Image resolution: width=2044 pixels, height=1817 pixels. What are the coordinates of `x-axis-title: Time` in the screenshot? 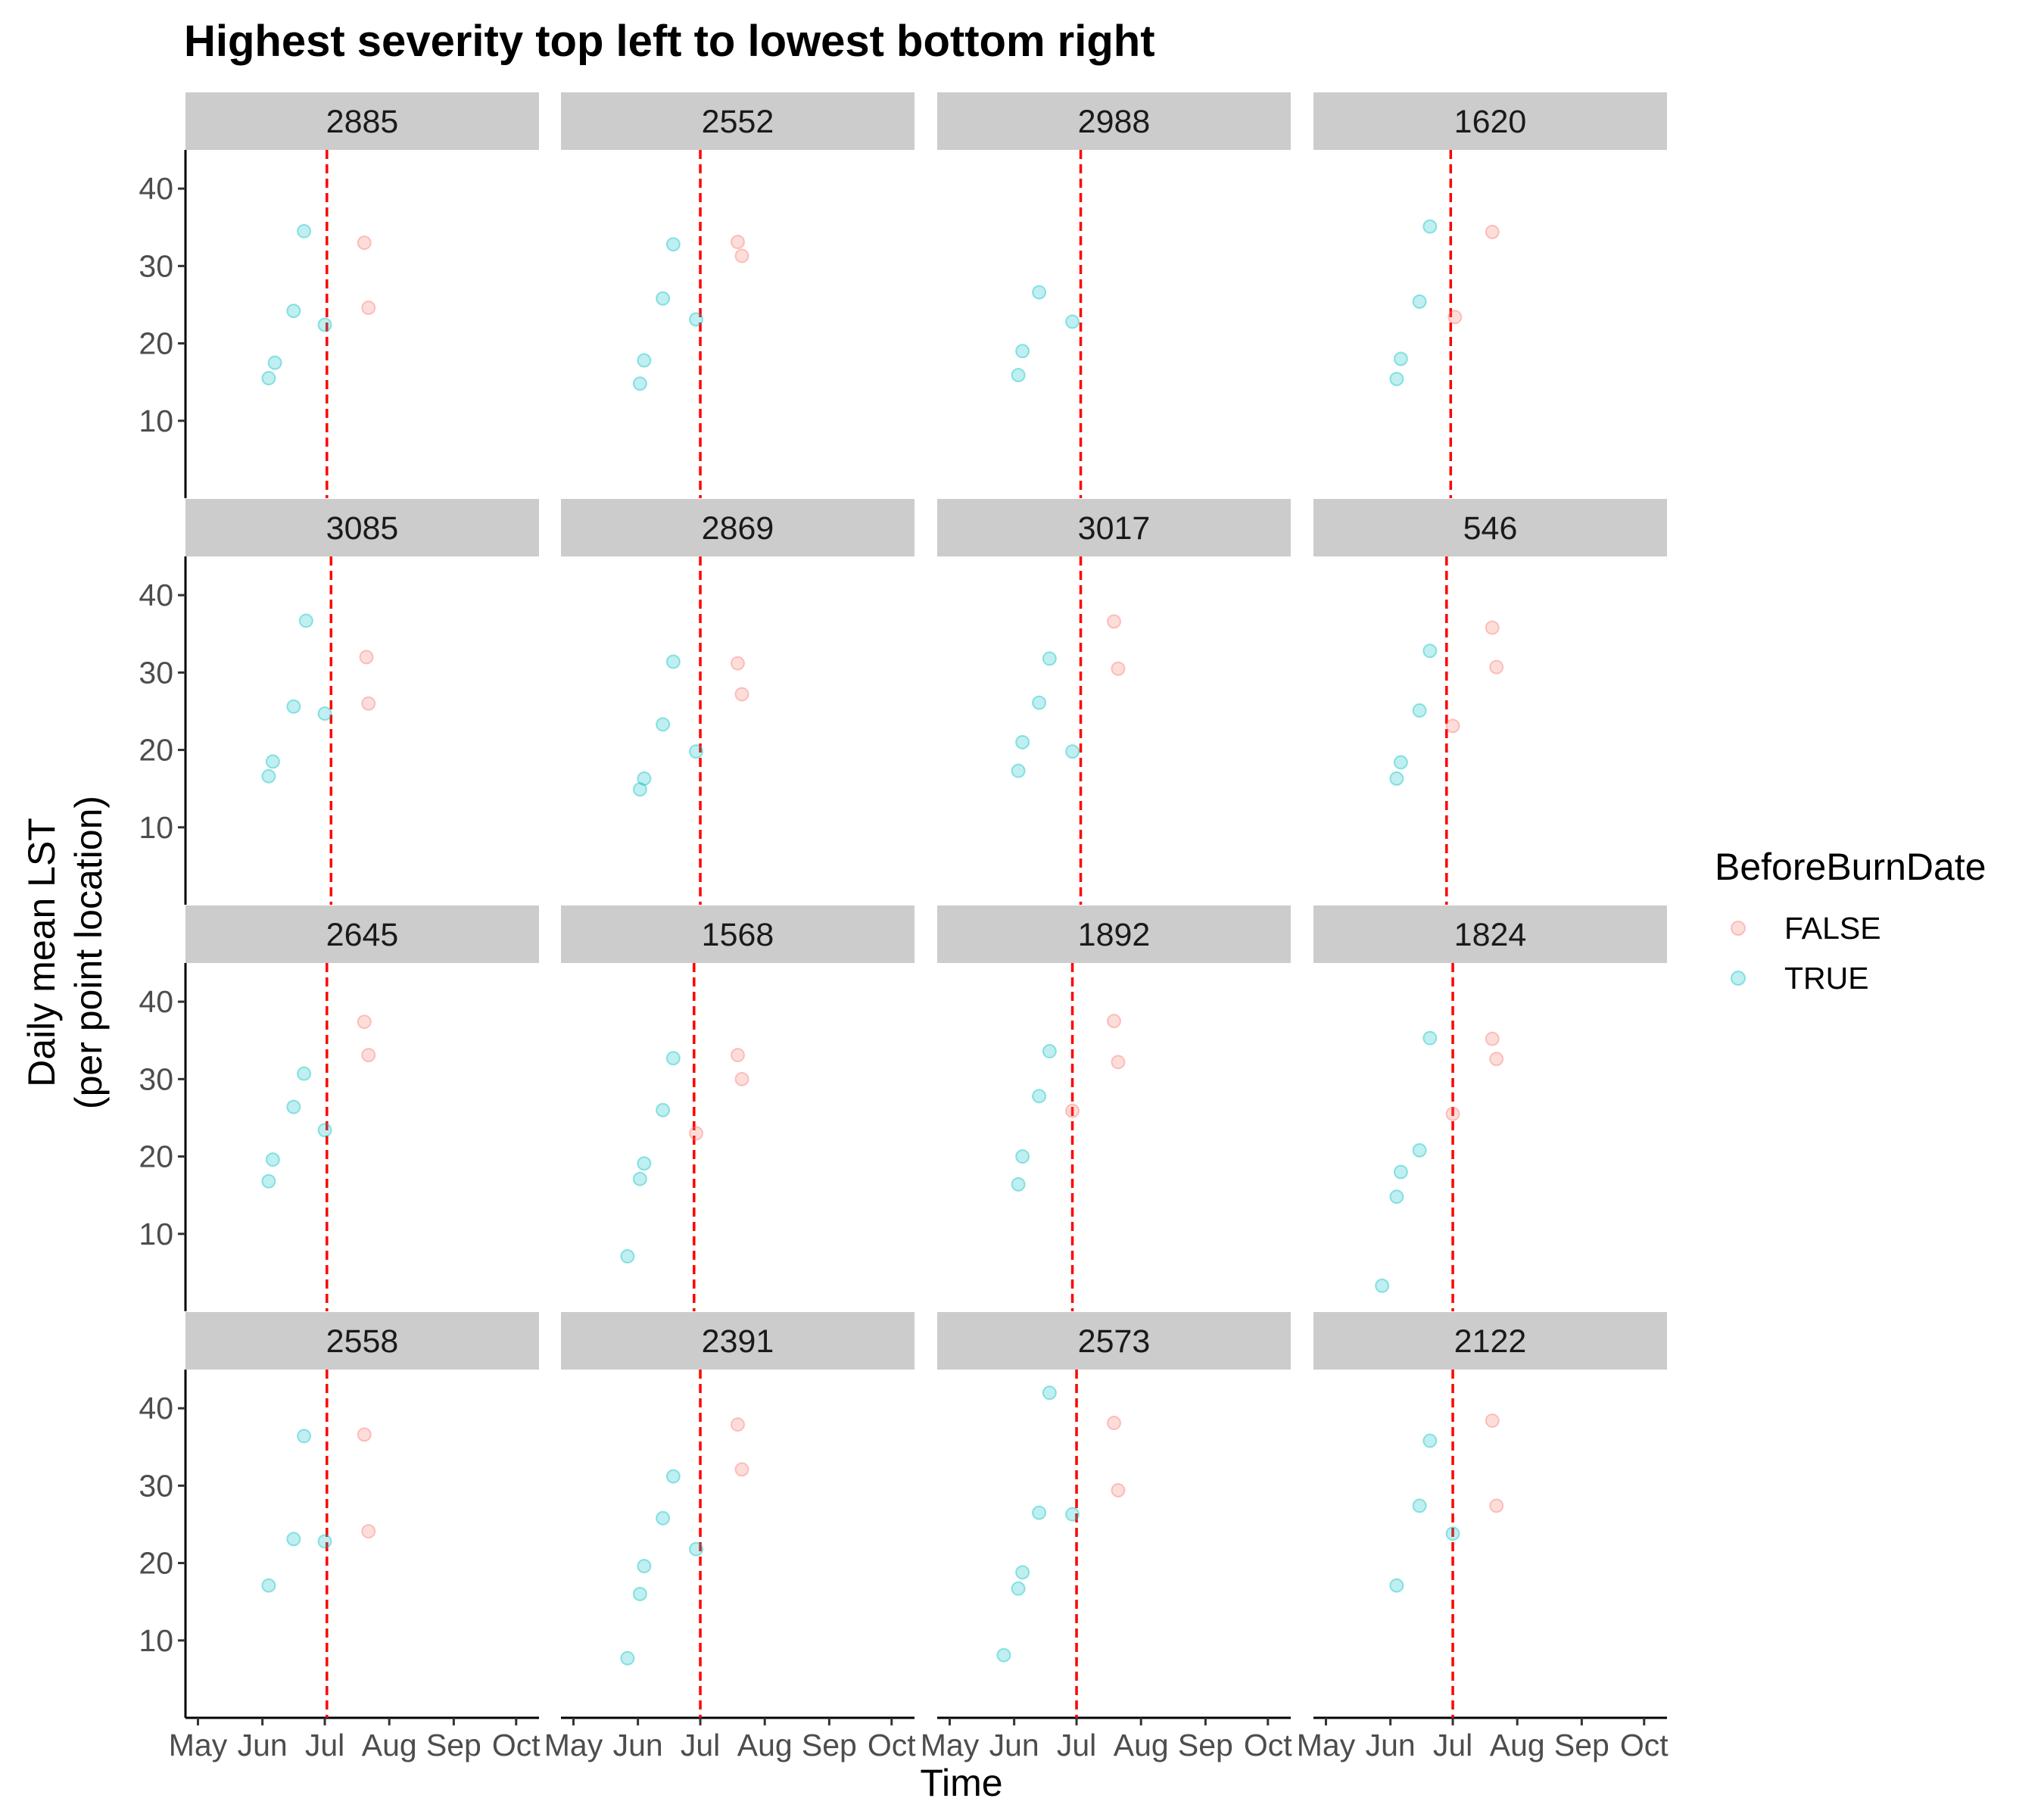 It's located at (961, 1783).